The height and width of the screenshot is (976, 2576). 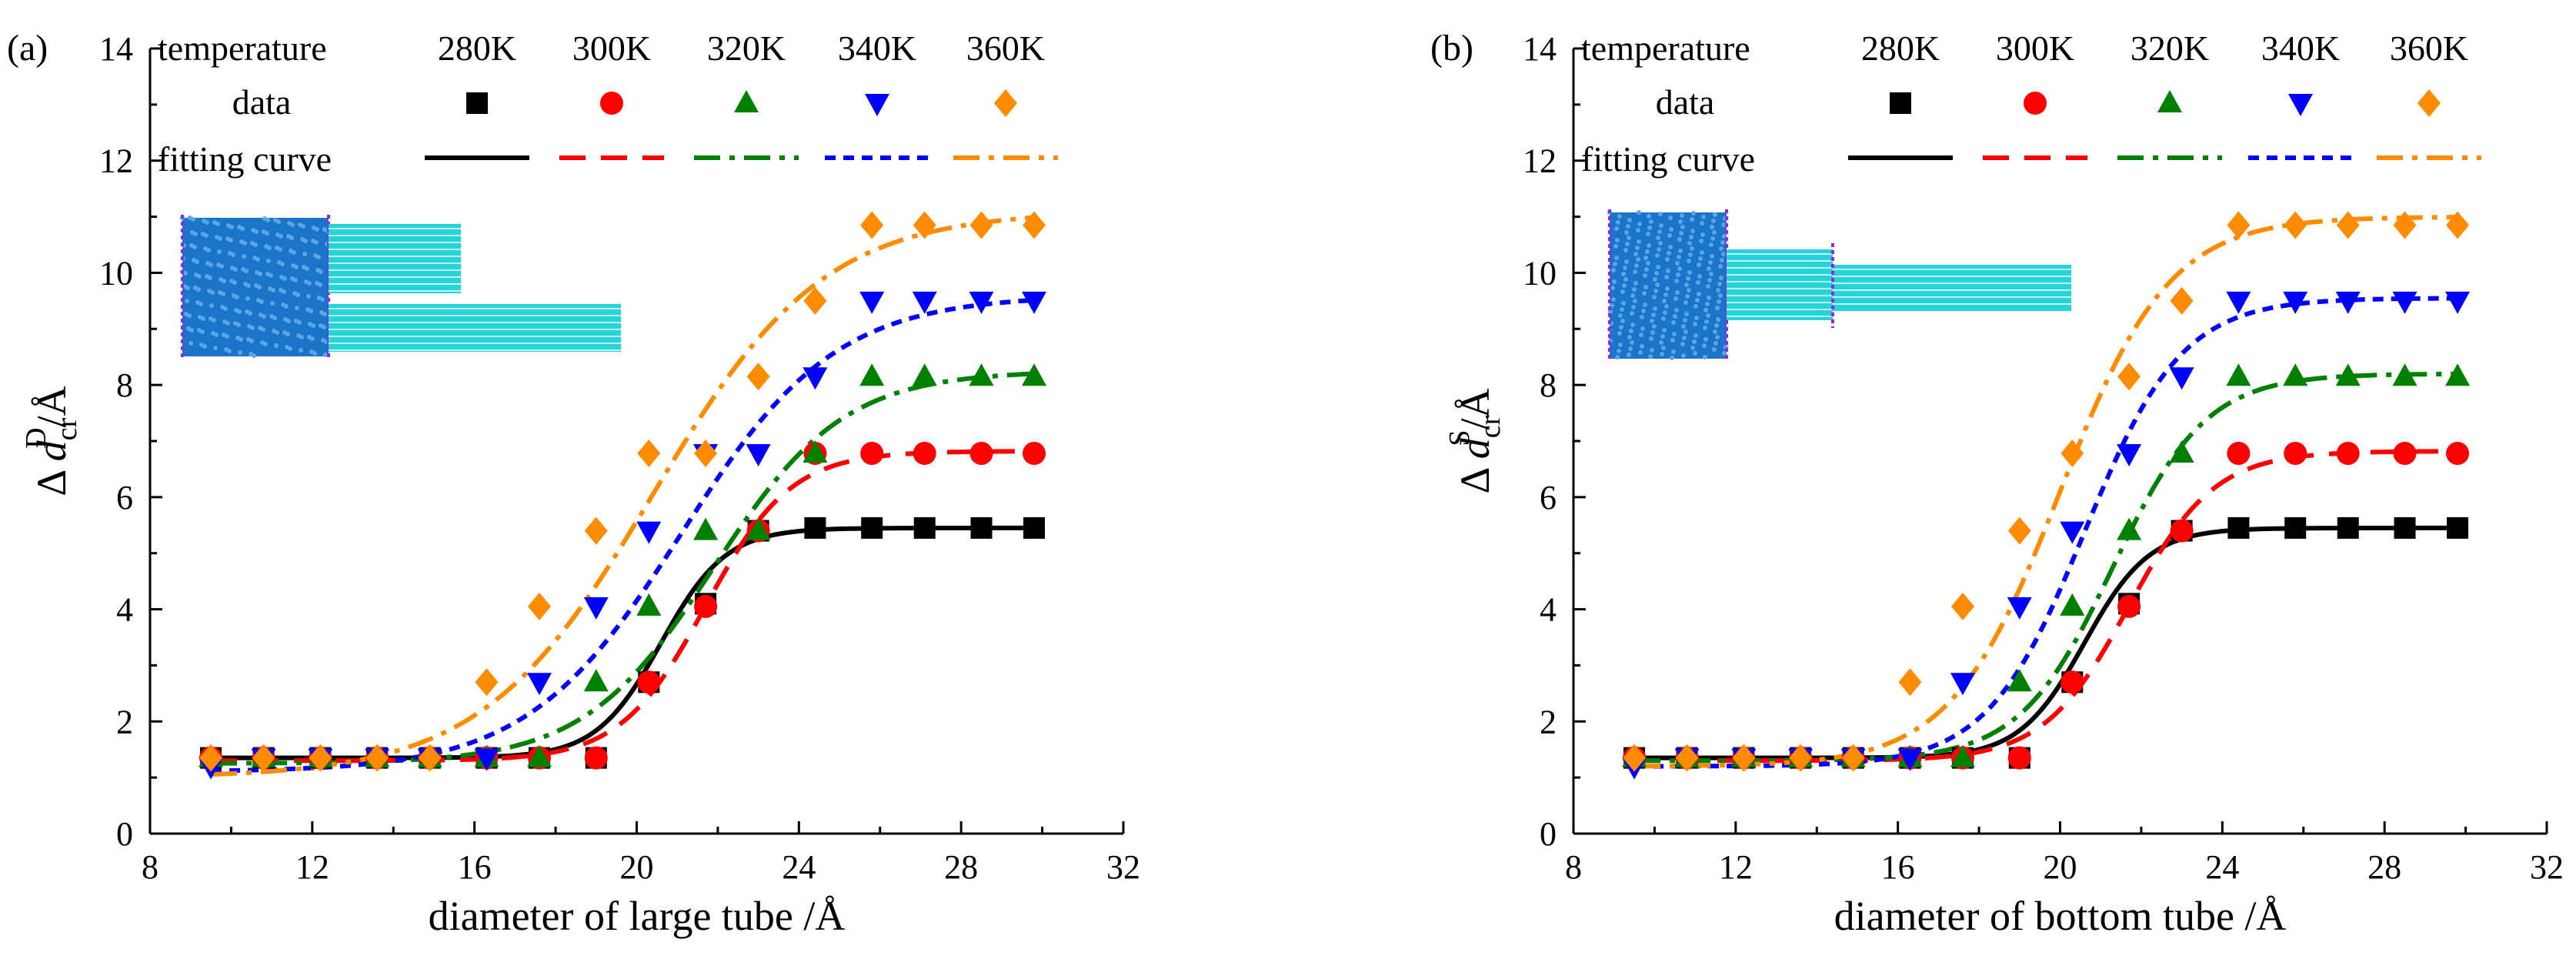 What do you see at coordinates (67, 429) in the screenshot?
I see `y-axis-title-sub: cr` at bounding box center [67, 429].